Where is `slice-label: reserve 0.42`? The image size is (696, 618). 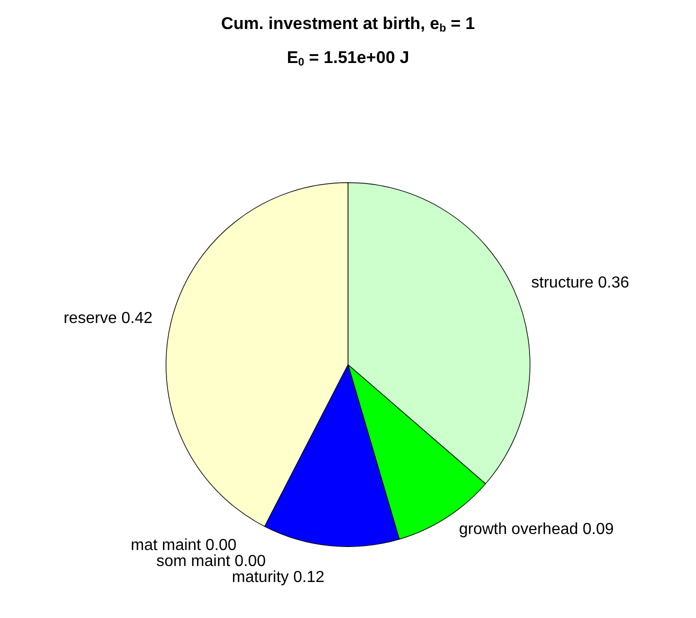 slice-label: reserve 0.42 is located at coordinates (108, 318).